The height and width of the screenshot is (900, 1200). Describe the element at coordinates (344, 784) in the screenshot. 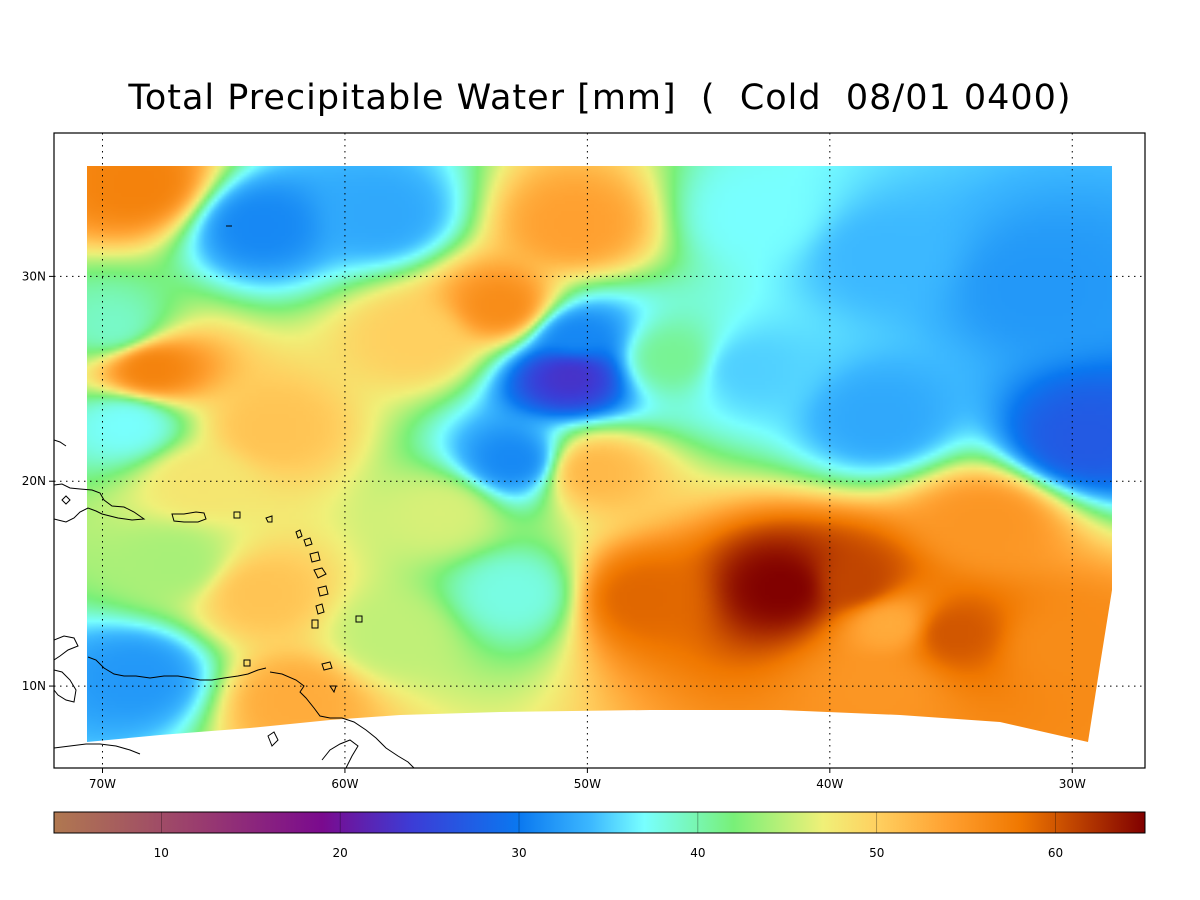

I see `lon-tick-label: 60W` at that location.